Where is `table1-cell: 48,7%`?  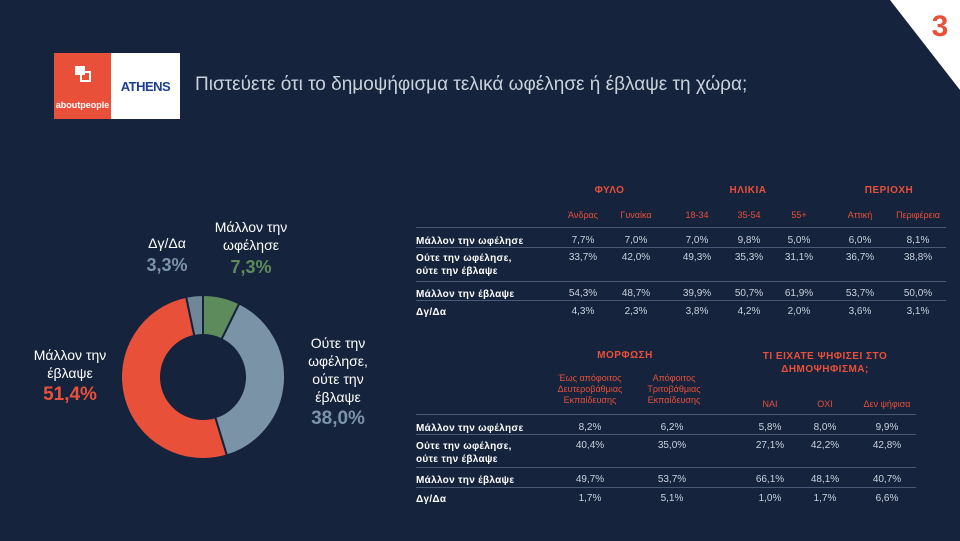
table1-cell: 48,7% is located at coordinates (636, 293).